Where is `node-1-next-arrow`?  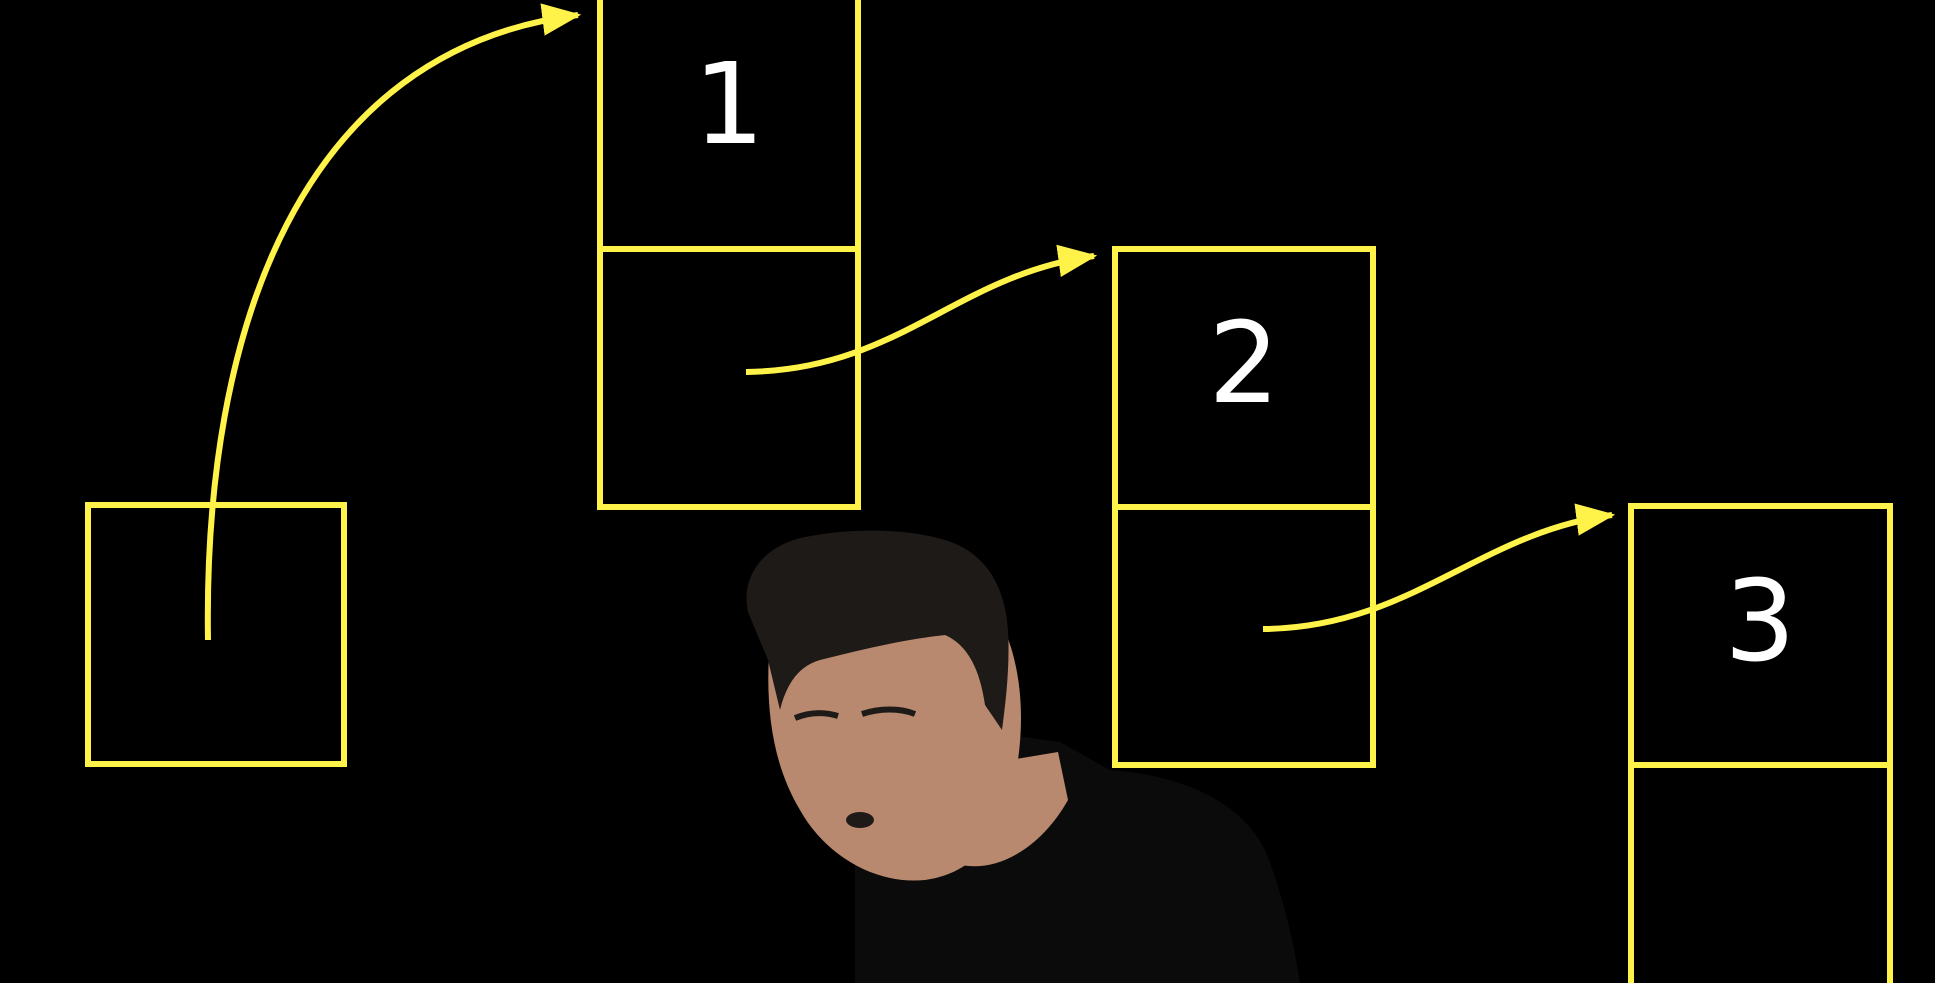 node-1-next-arrow is located at coordinates (921, 309).